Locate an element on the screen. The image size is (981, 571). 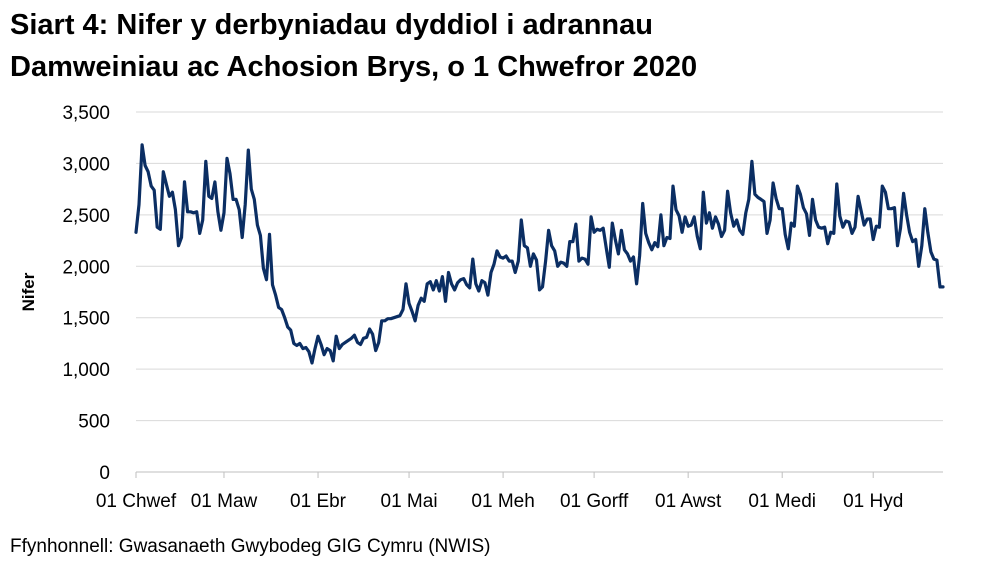
y-tick-label: 2,000 is located at coordinates (86, 267).